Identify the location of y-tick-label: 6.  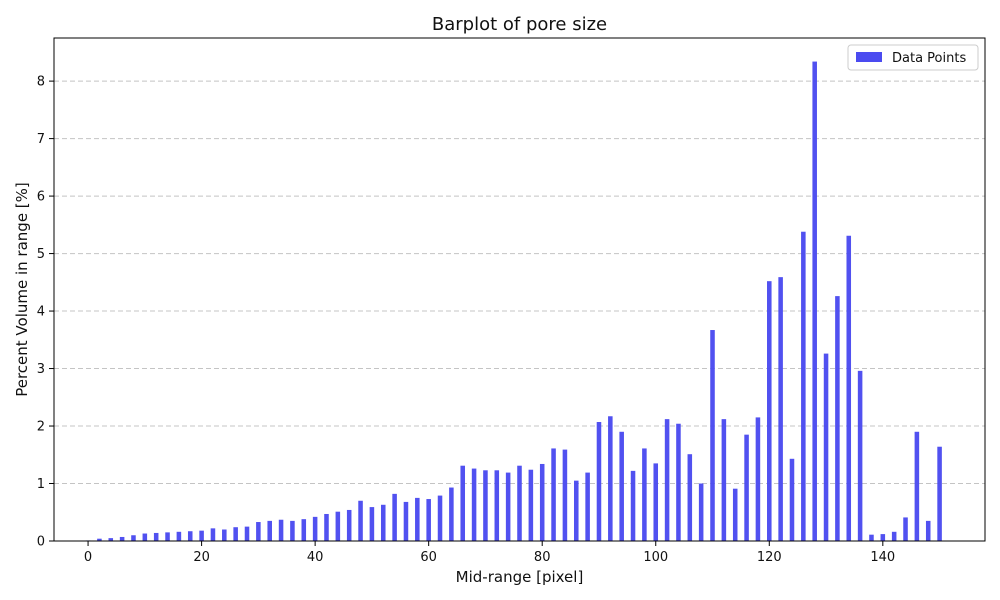
(41, 197).